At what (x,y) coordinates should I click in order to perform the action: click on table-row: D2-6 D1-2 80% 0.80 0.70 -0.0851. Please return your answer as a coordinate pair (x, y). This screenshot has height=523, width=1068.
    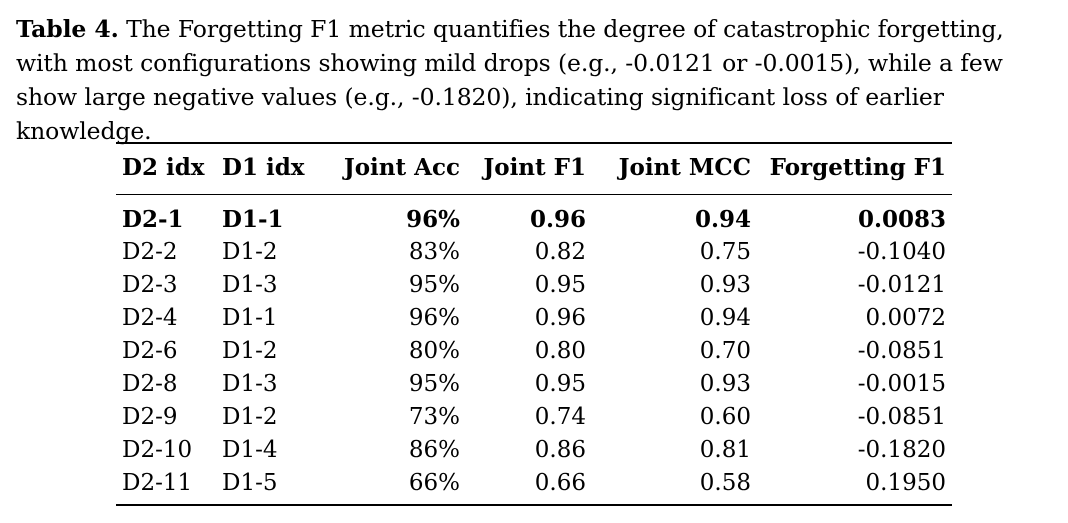
    Looking at the image, I should click on (534, 351).